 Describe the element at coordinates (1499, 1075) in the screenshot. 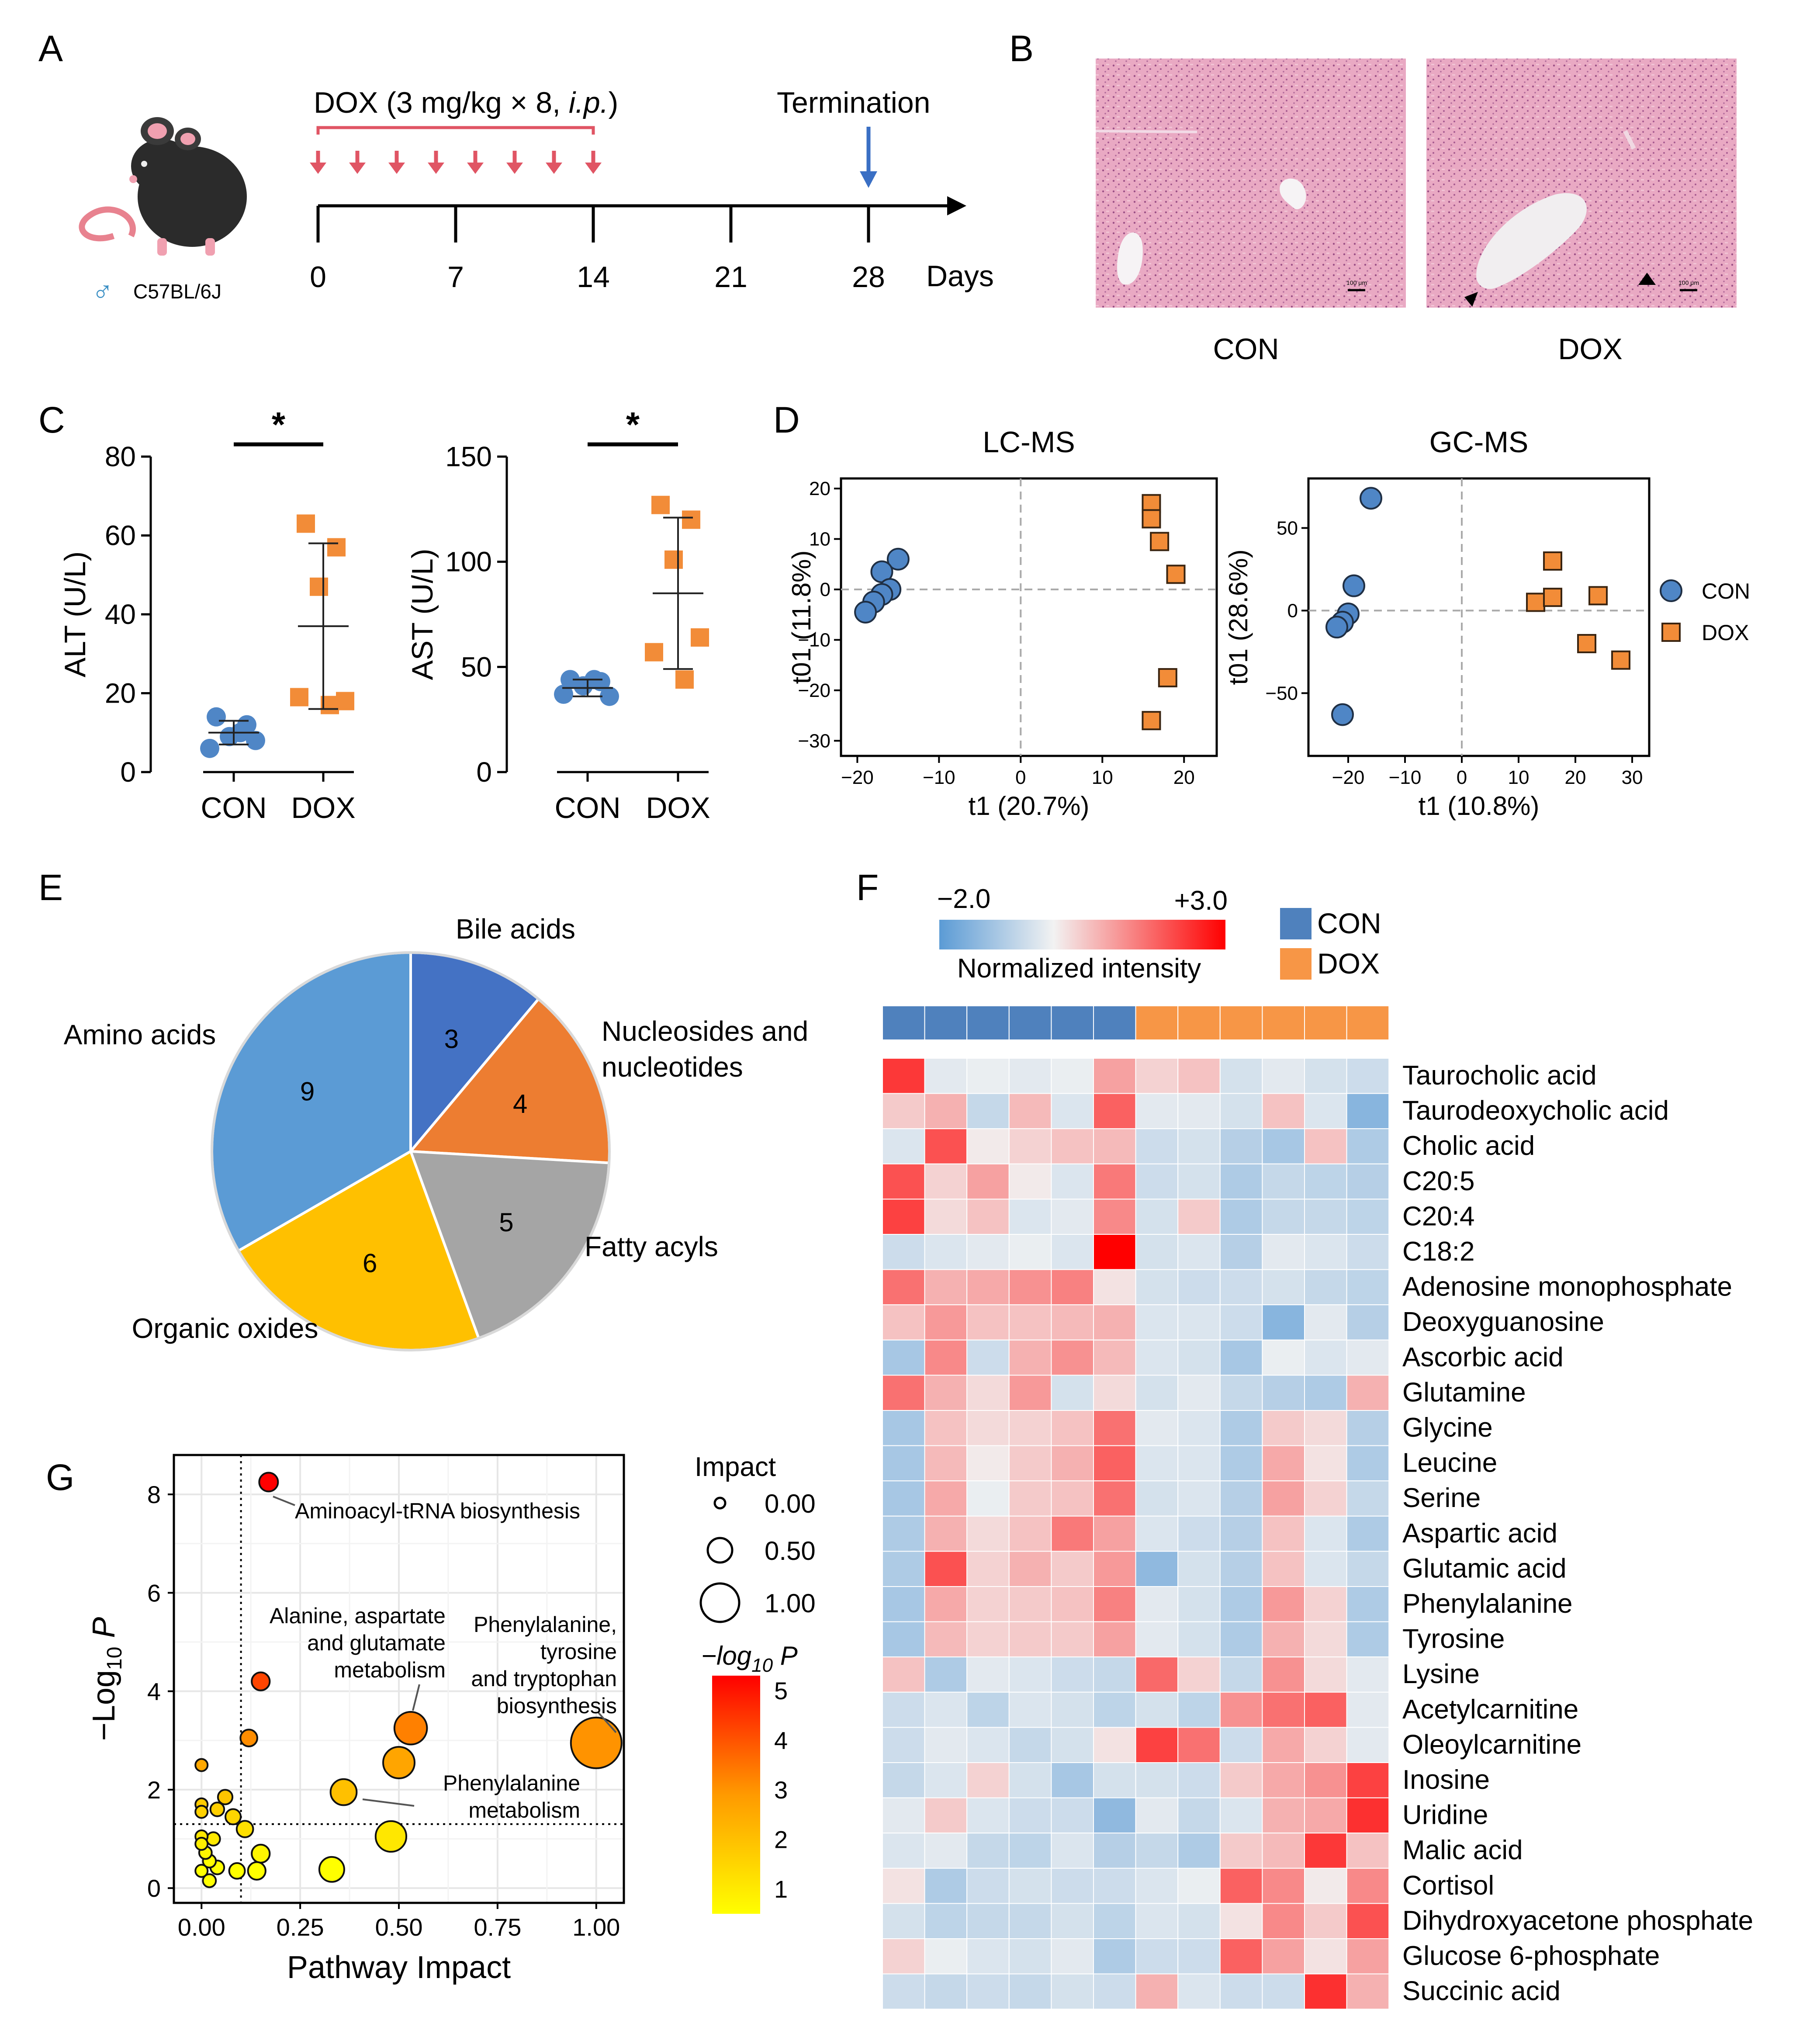

I see `row-label-0: Taurocholic acid` at that location.